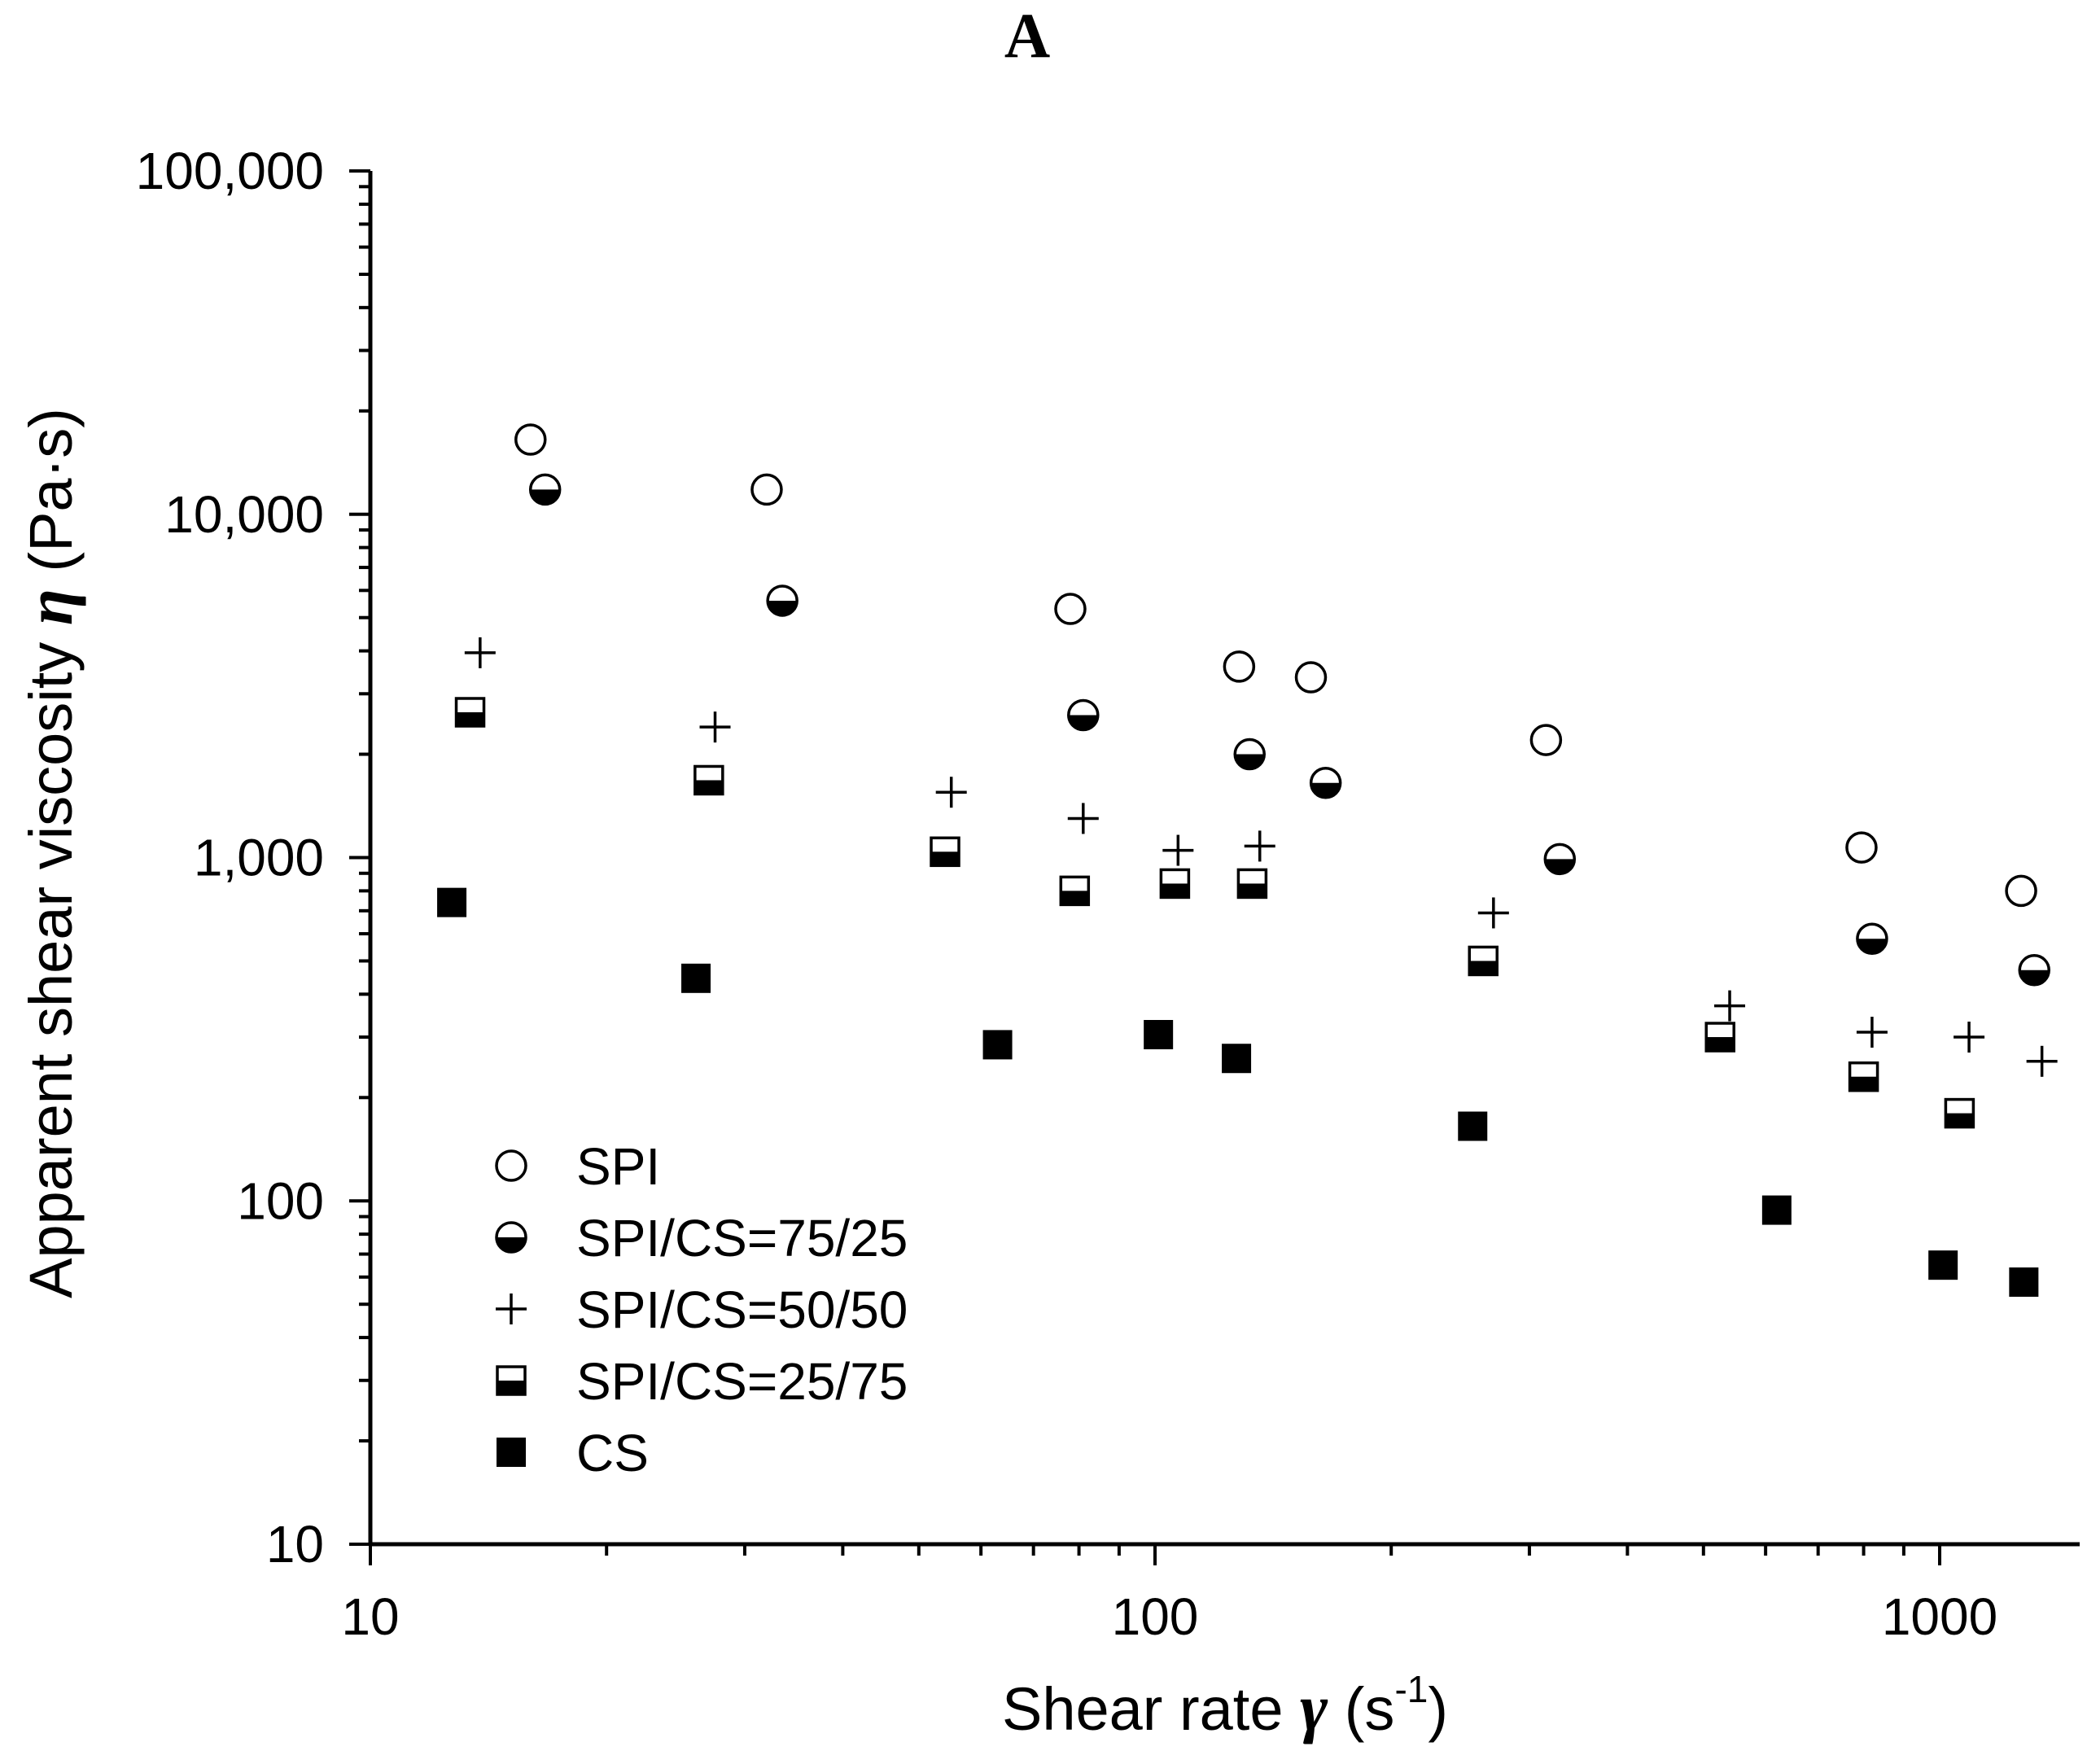 This screenshot has width=2087, height=1764. Describe the element at coordinates (618, 1166) in the screenshot. I see `legend-label: SPI` at that location.